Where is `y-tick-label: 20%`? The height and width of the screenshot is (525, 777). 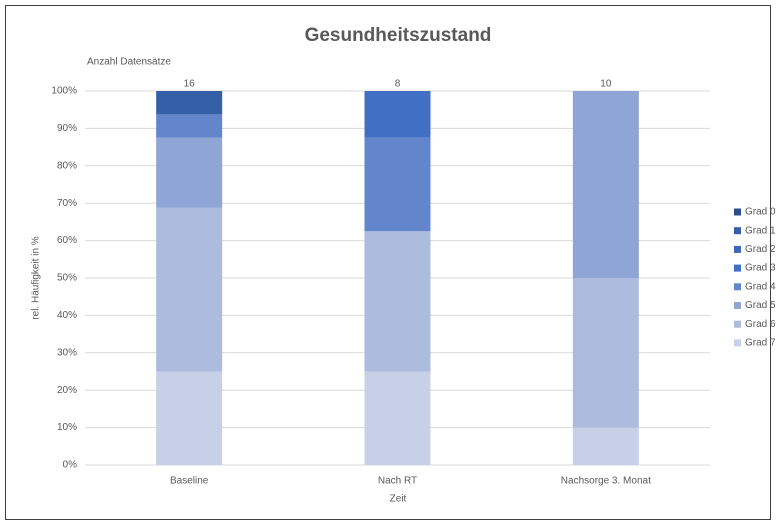
y-tick-label: 20% is located at coordinates (67, 390).